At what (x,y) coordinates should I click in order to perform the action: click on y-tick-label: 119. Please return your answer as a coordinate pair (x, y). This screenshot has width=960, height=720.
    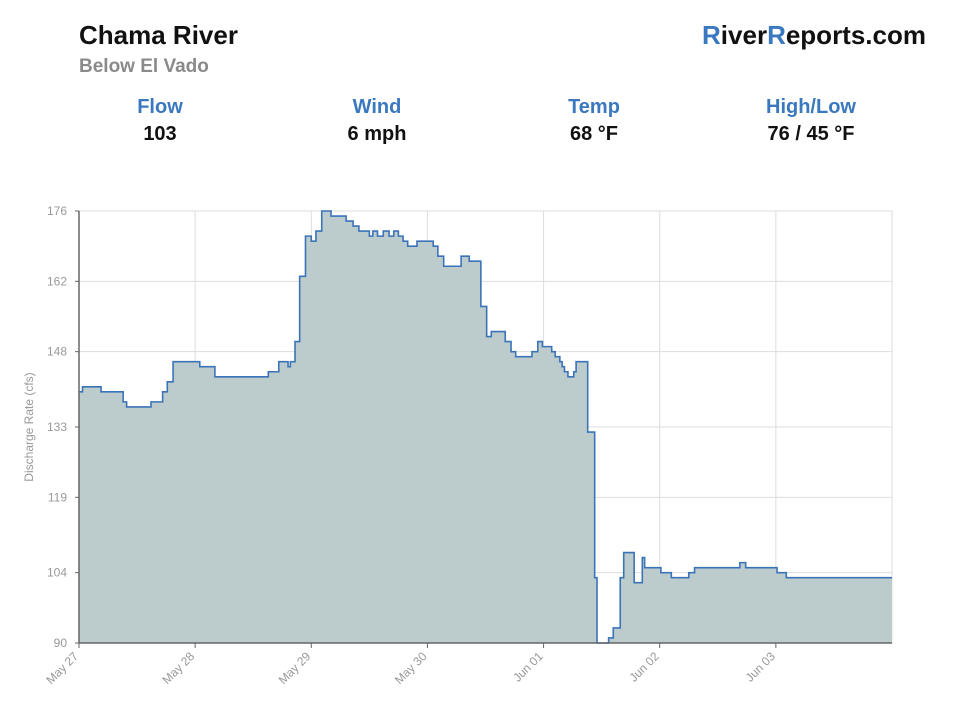
    Looking at the image, I should click on (57, 497).